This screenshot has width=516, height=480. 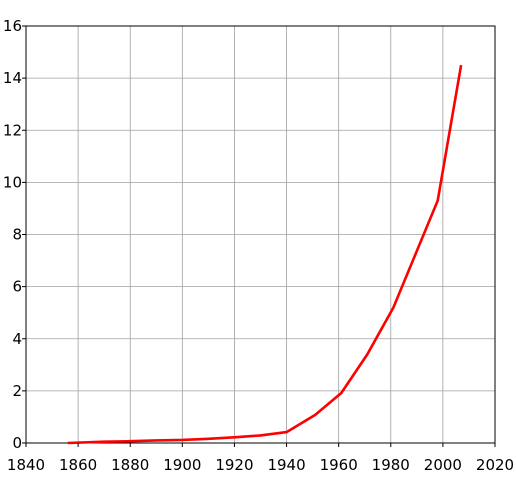 What do you see at coordinates (260, 458) in the screenshot?
I see `x-axis-ticks: 1840 1860 1880 1900 1920 1940 1960 1980 2000 2020` at bounding box center [260, 458].